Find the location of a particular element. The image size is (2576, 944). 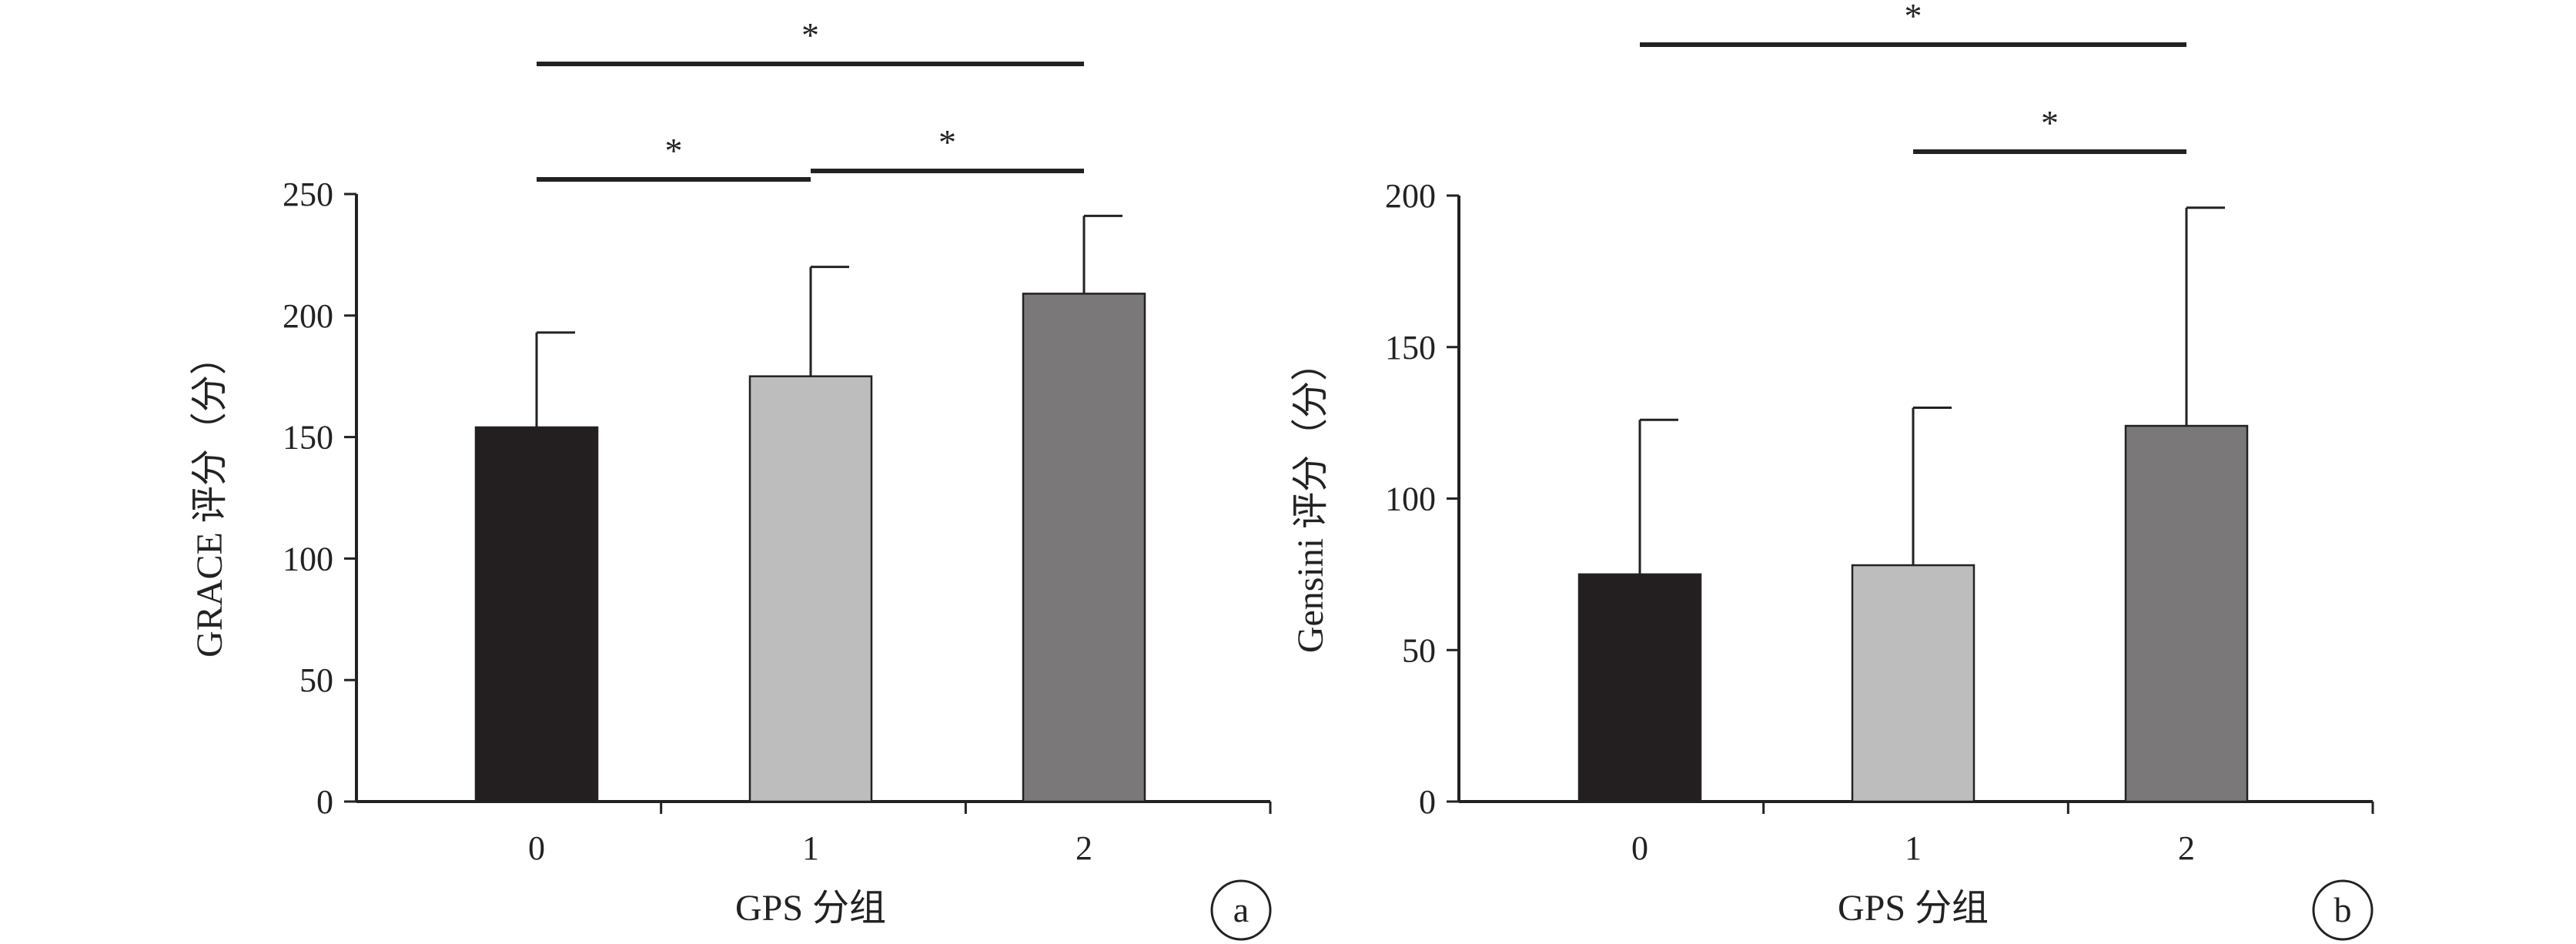

panel-a-x-tick-label: 1 is located at coordinates (810, 848).